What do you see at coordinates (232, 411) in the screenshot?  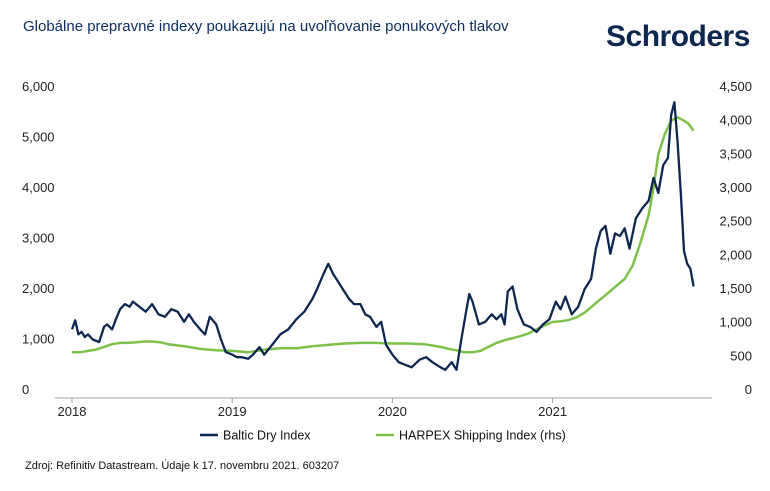 I see `x-tick-label: 2019` at bounding box center [232, 411].